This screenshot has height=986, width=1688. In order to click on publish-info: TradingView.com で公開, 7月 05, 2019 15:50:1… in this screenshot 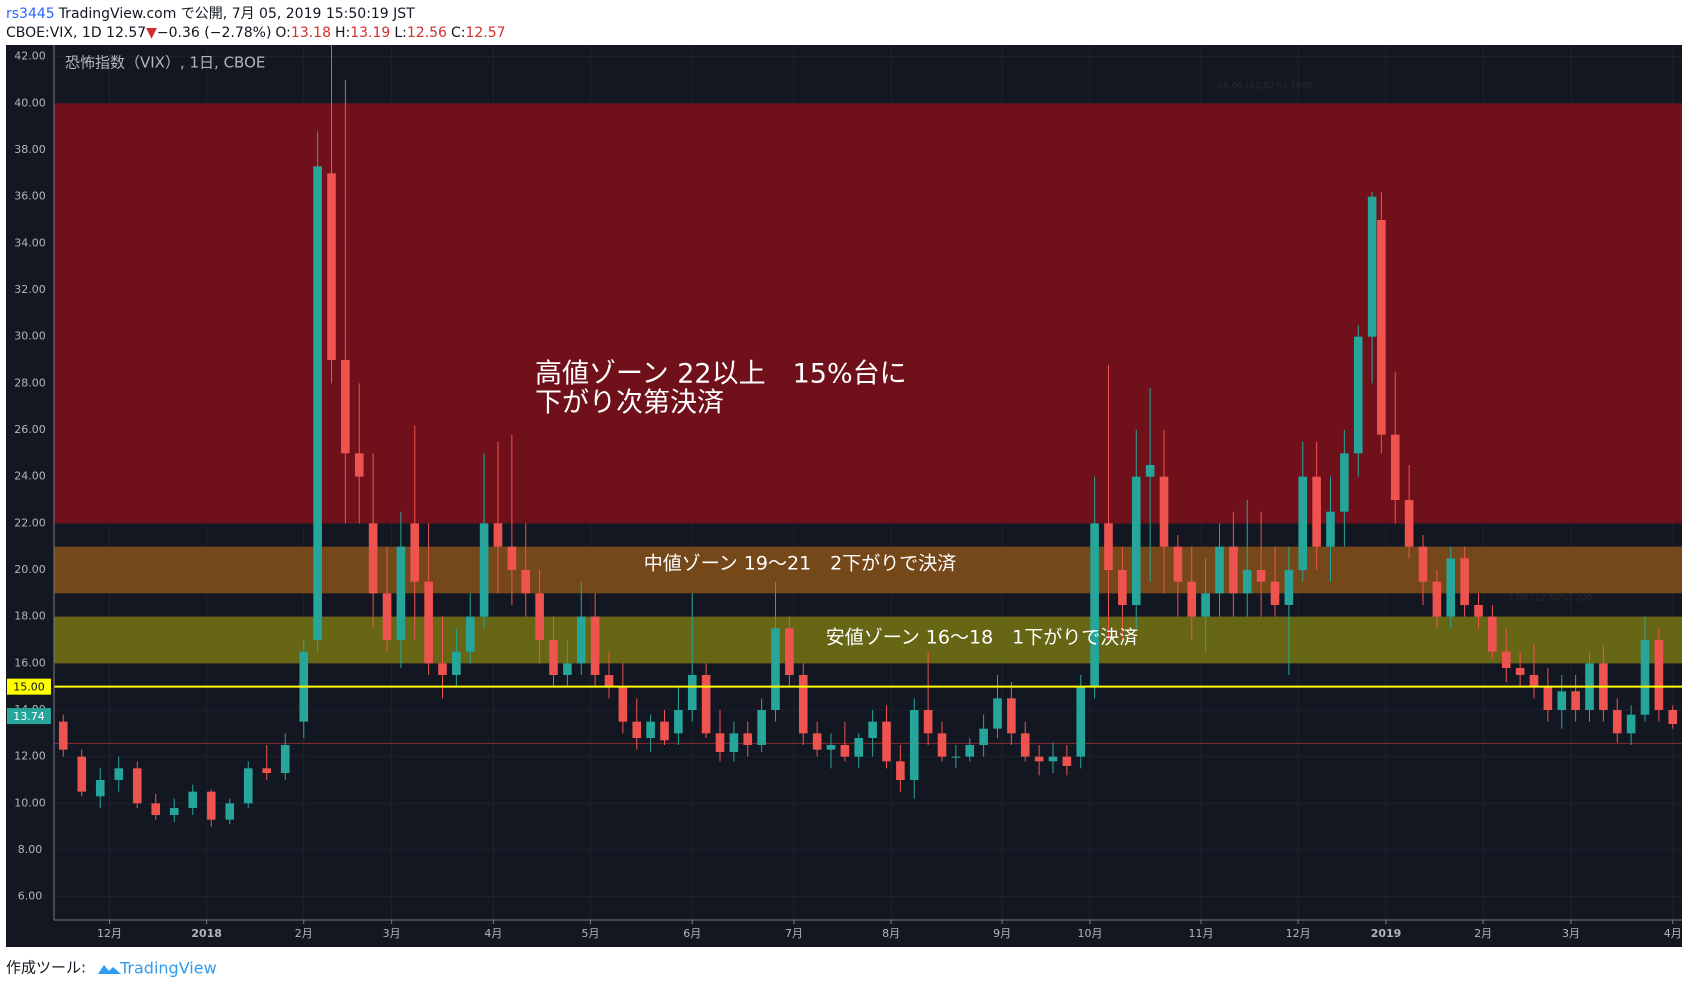, I will do `click(236, 14)`.